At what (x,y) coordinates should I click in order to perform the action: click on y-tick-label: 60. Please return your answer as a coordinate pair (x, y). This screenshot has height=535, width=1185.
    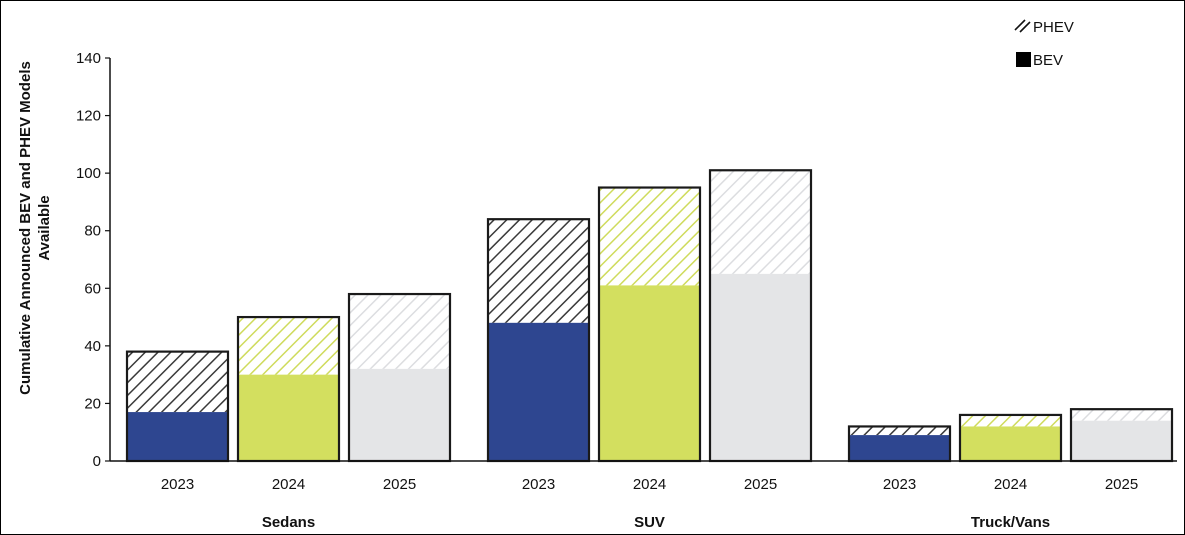
    Looking at the image, I should click on (92, 288).